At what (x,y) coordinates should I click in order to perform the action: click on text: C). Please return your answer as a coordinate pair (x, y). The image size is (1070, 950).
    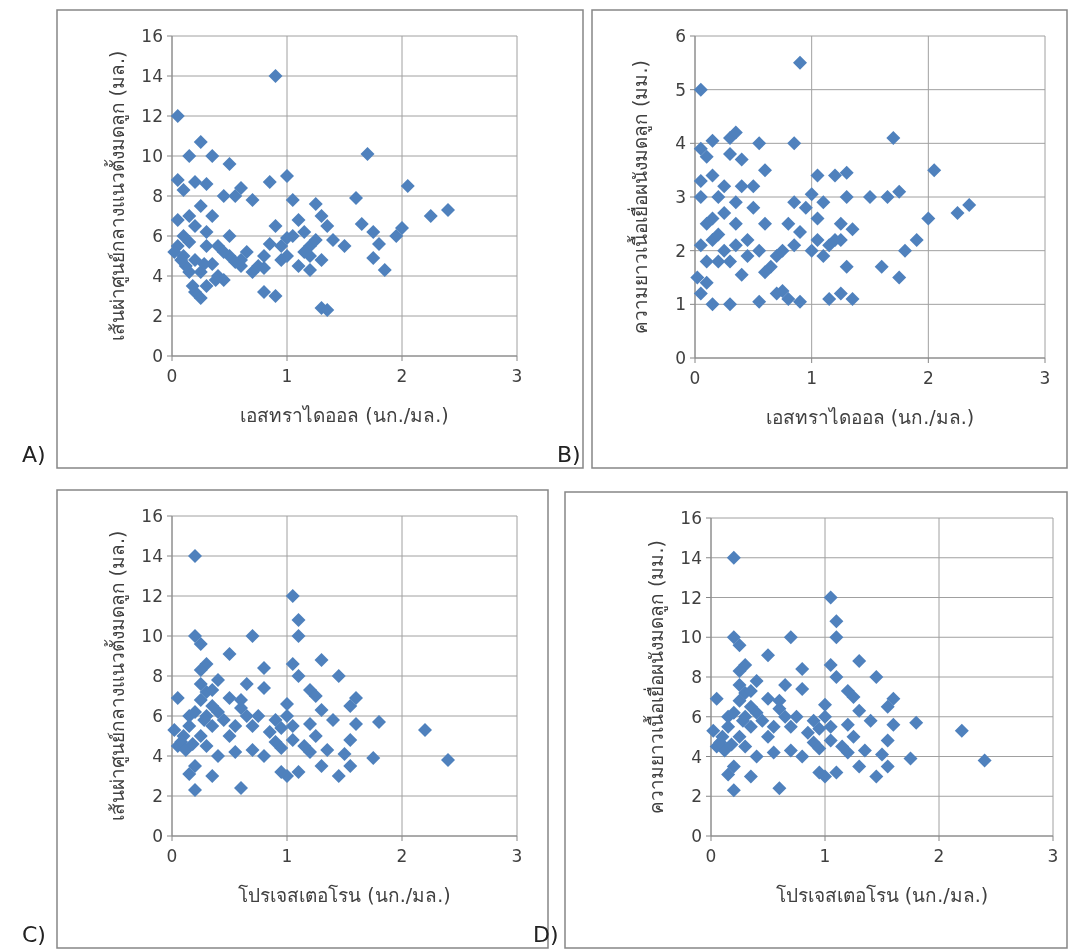
    Looking at the image, I should click on (34, 934).